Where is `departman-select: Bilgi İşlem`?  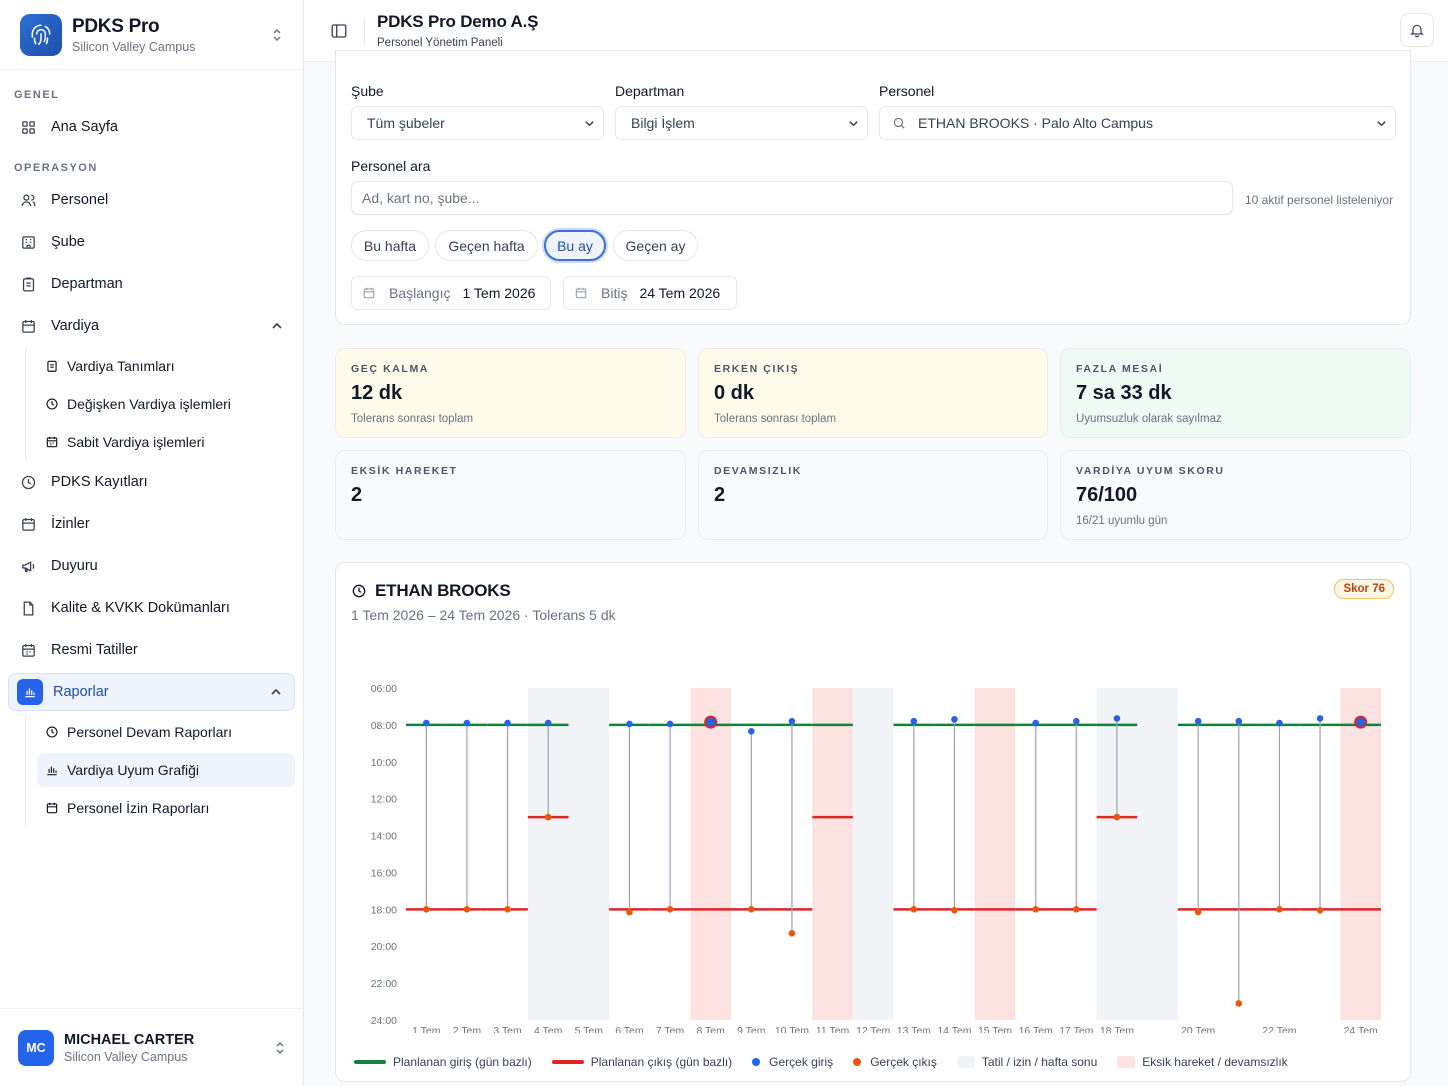 departman-select: Bilgi İşlem is located at coordinates (741, 123).